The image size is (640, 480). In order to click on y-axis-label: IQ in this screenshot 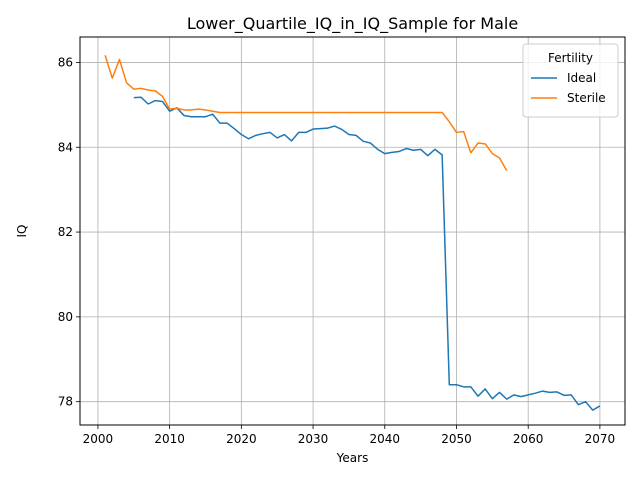, I will do `click(22, 231)`.